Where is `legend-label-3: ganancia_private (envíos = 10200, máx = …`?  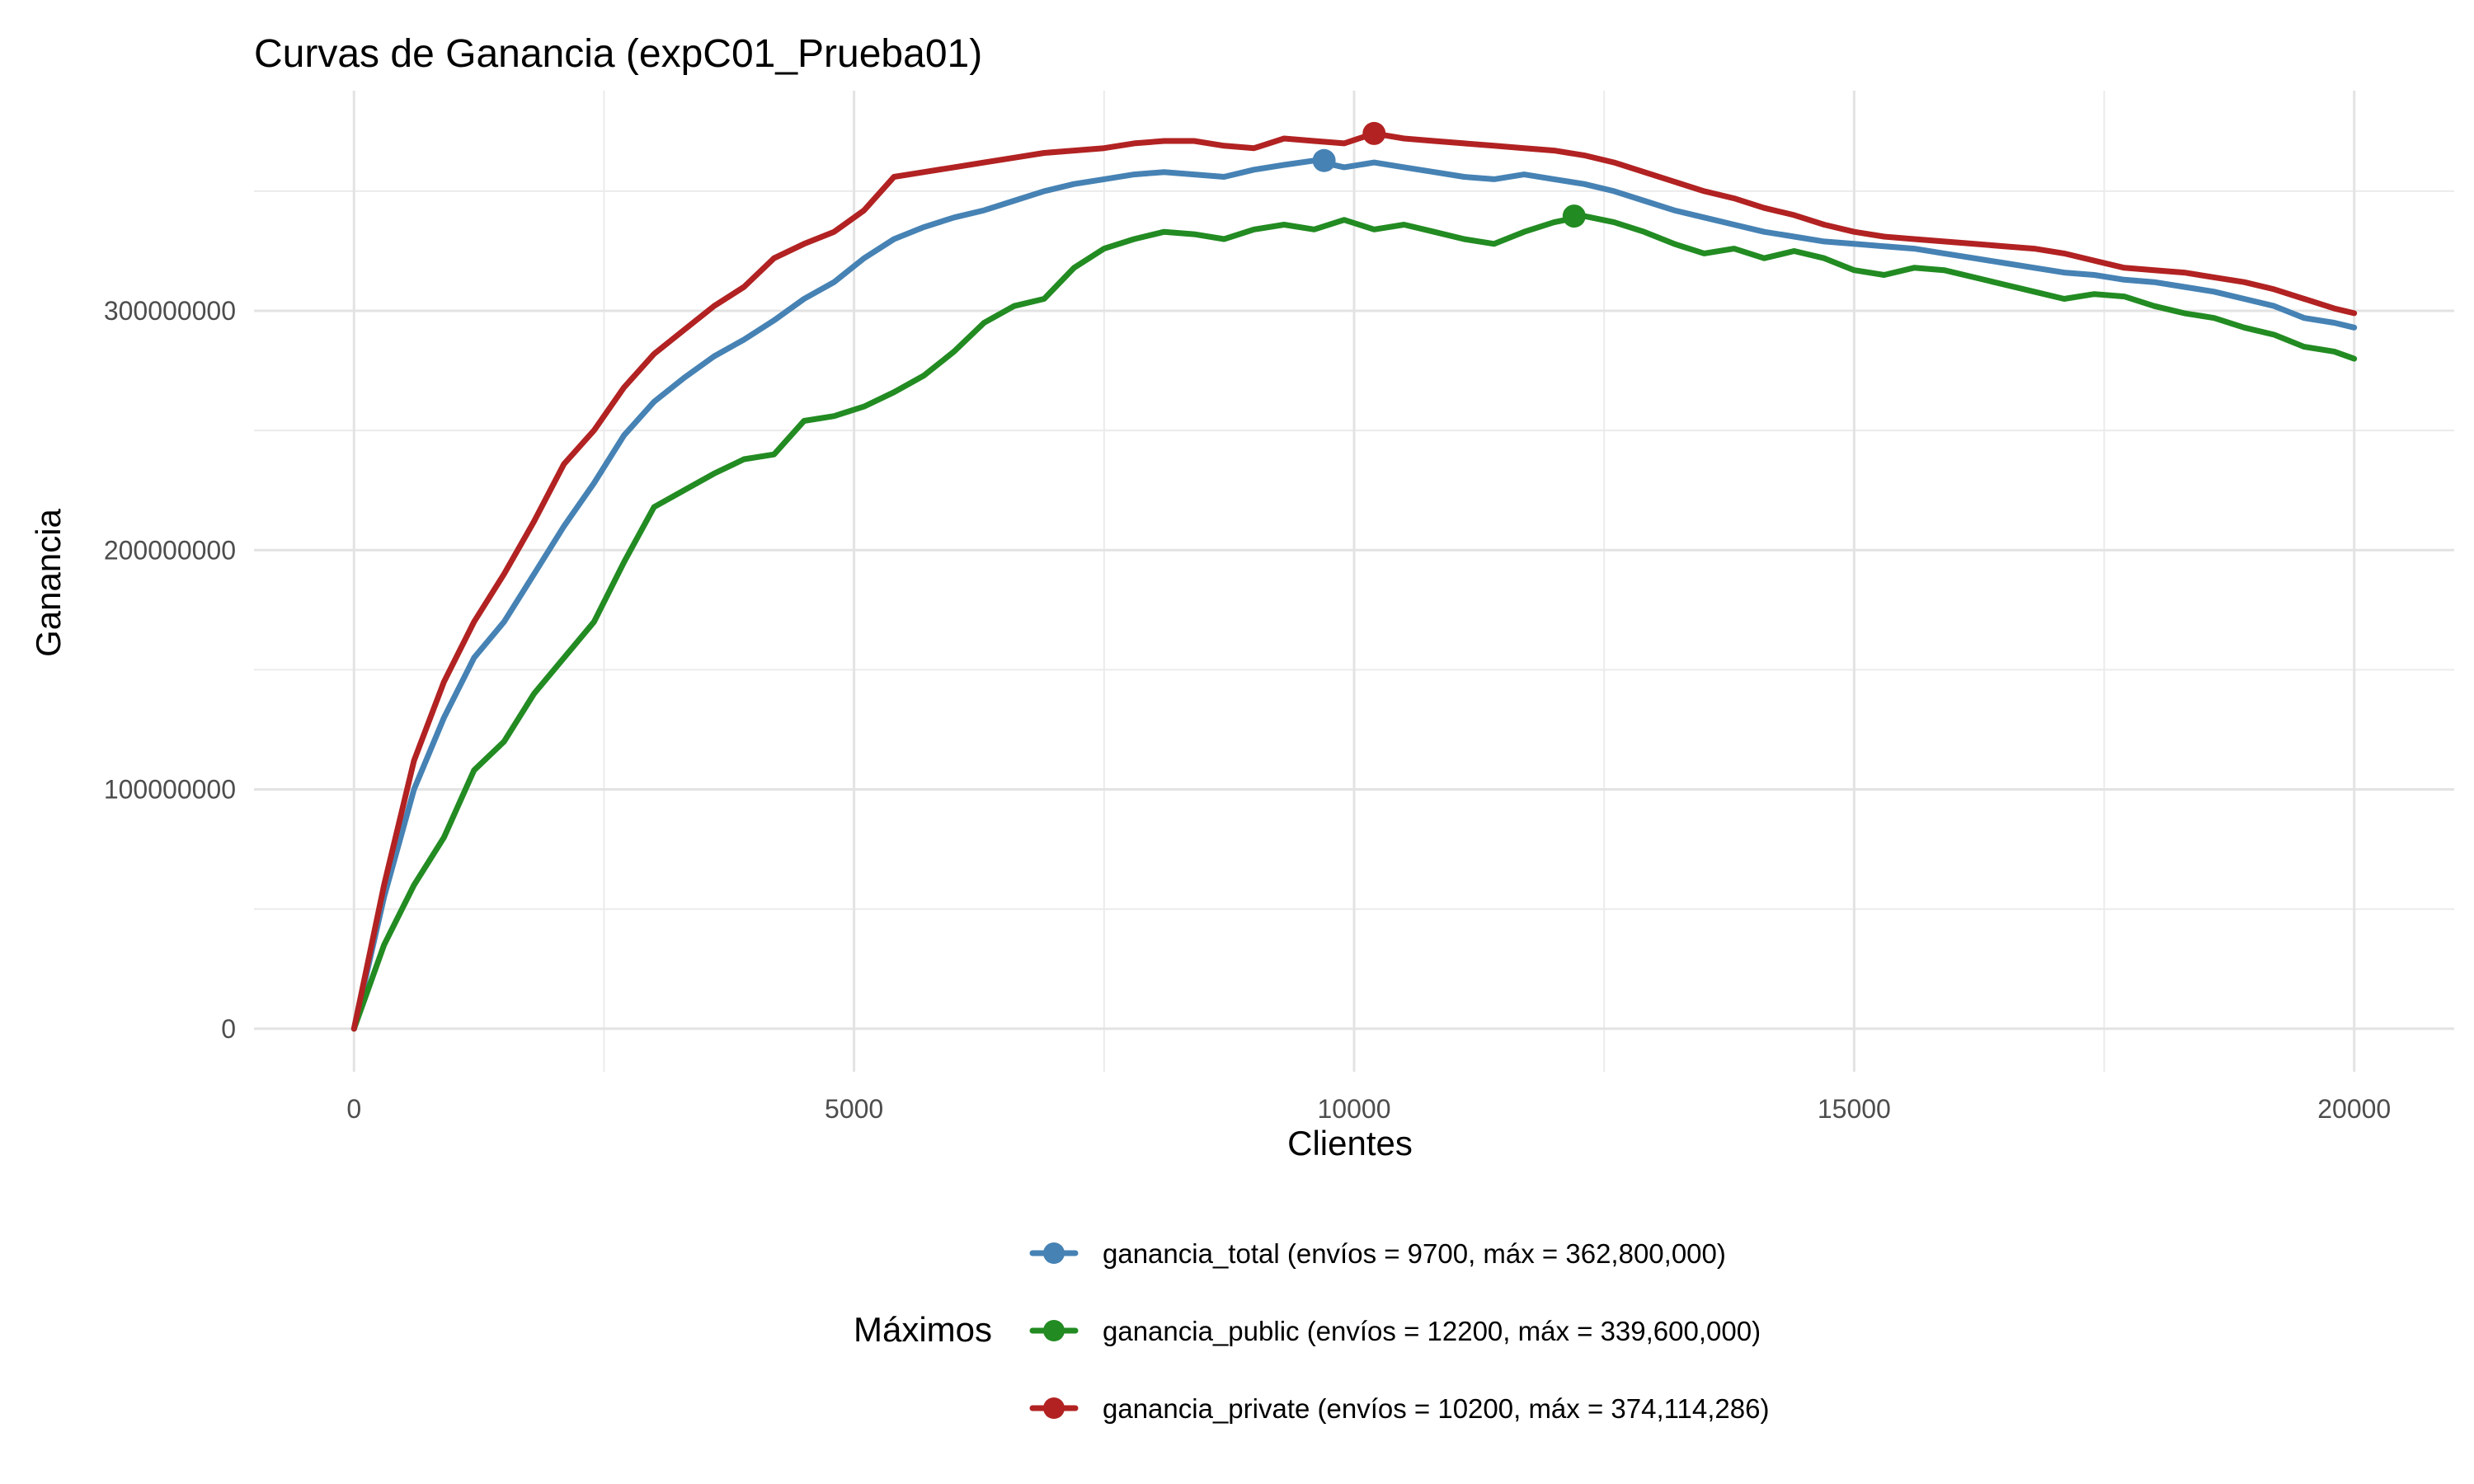
legend-label-3: ganancia_private (envíos = 10200, máx = … is located at coordinates (1436, 1408).